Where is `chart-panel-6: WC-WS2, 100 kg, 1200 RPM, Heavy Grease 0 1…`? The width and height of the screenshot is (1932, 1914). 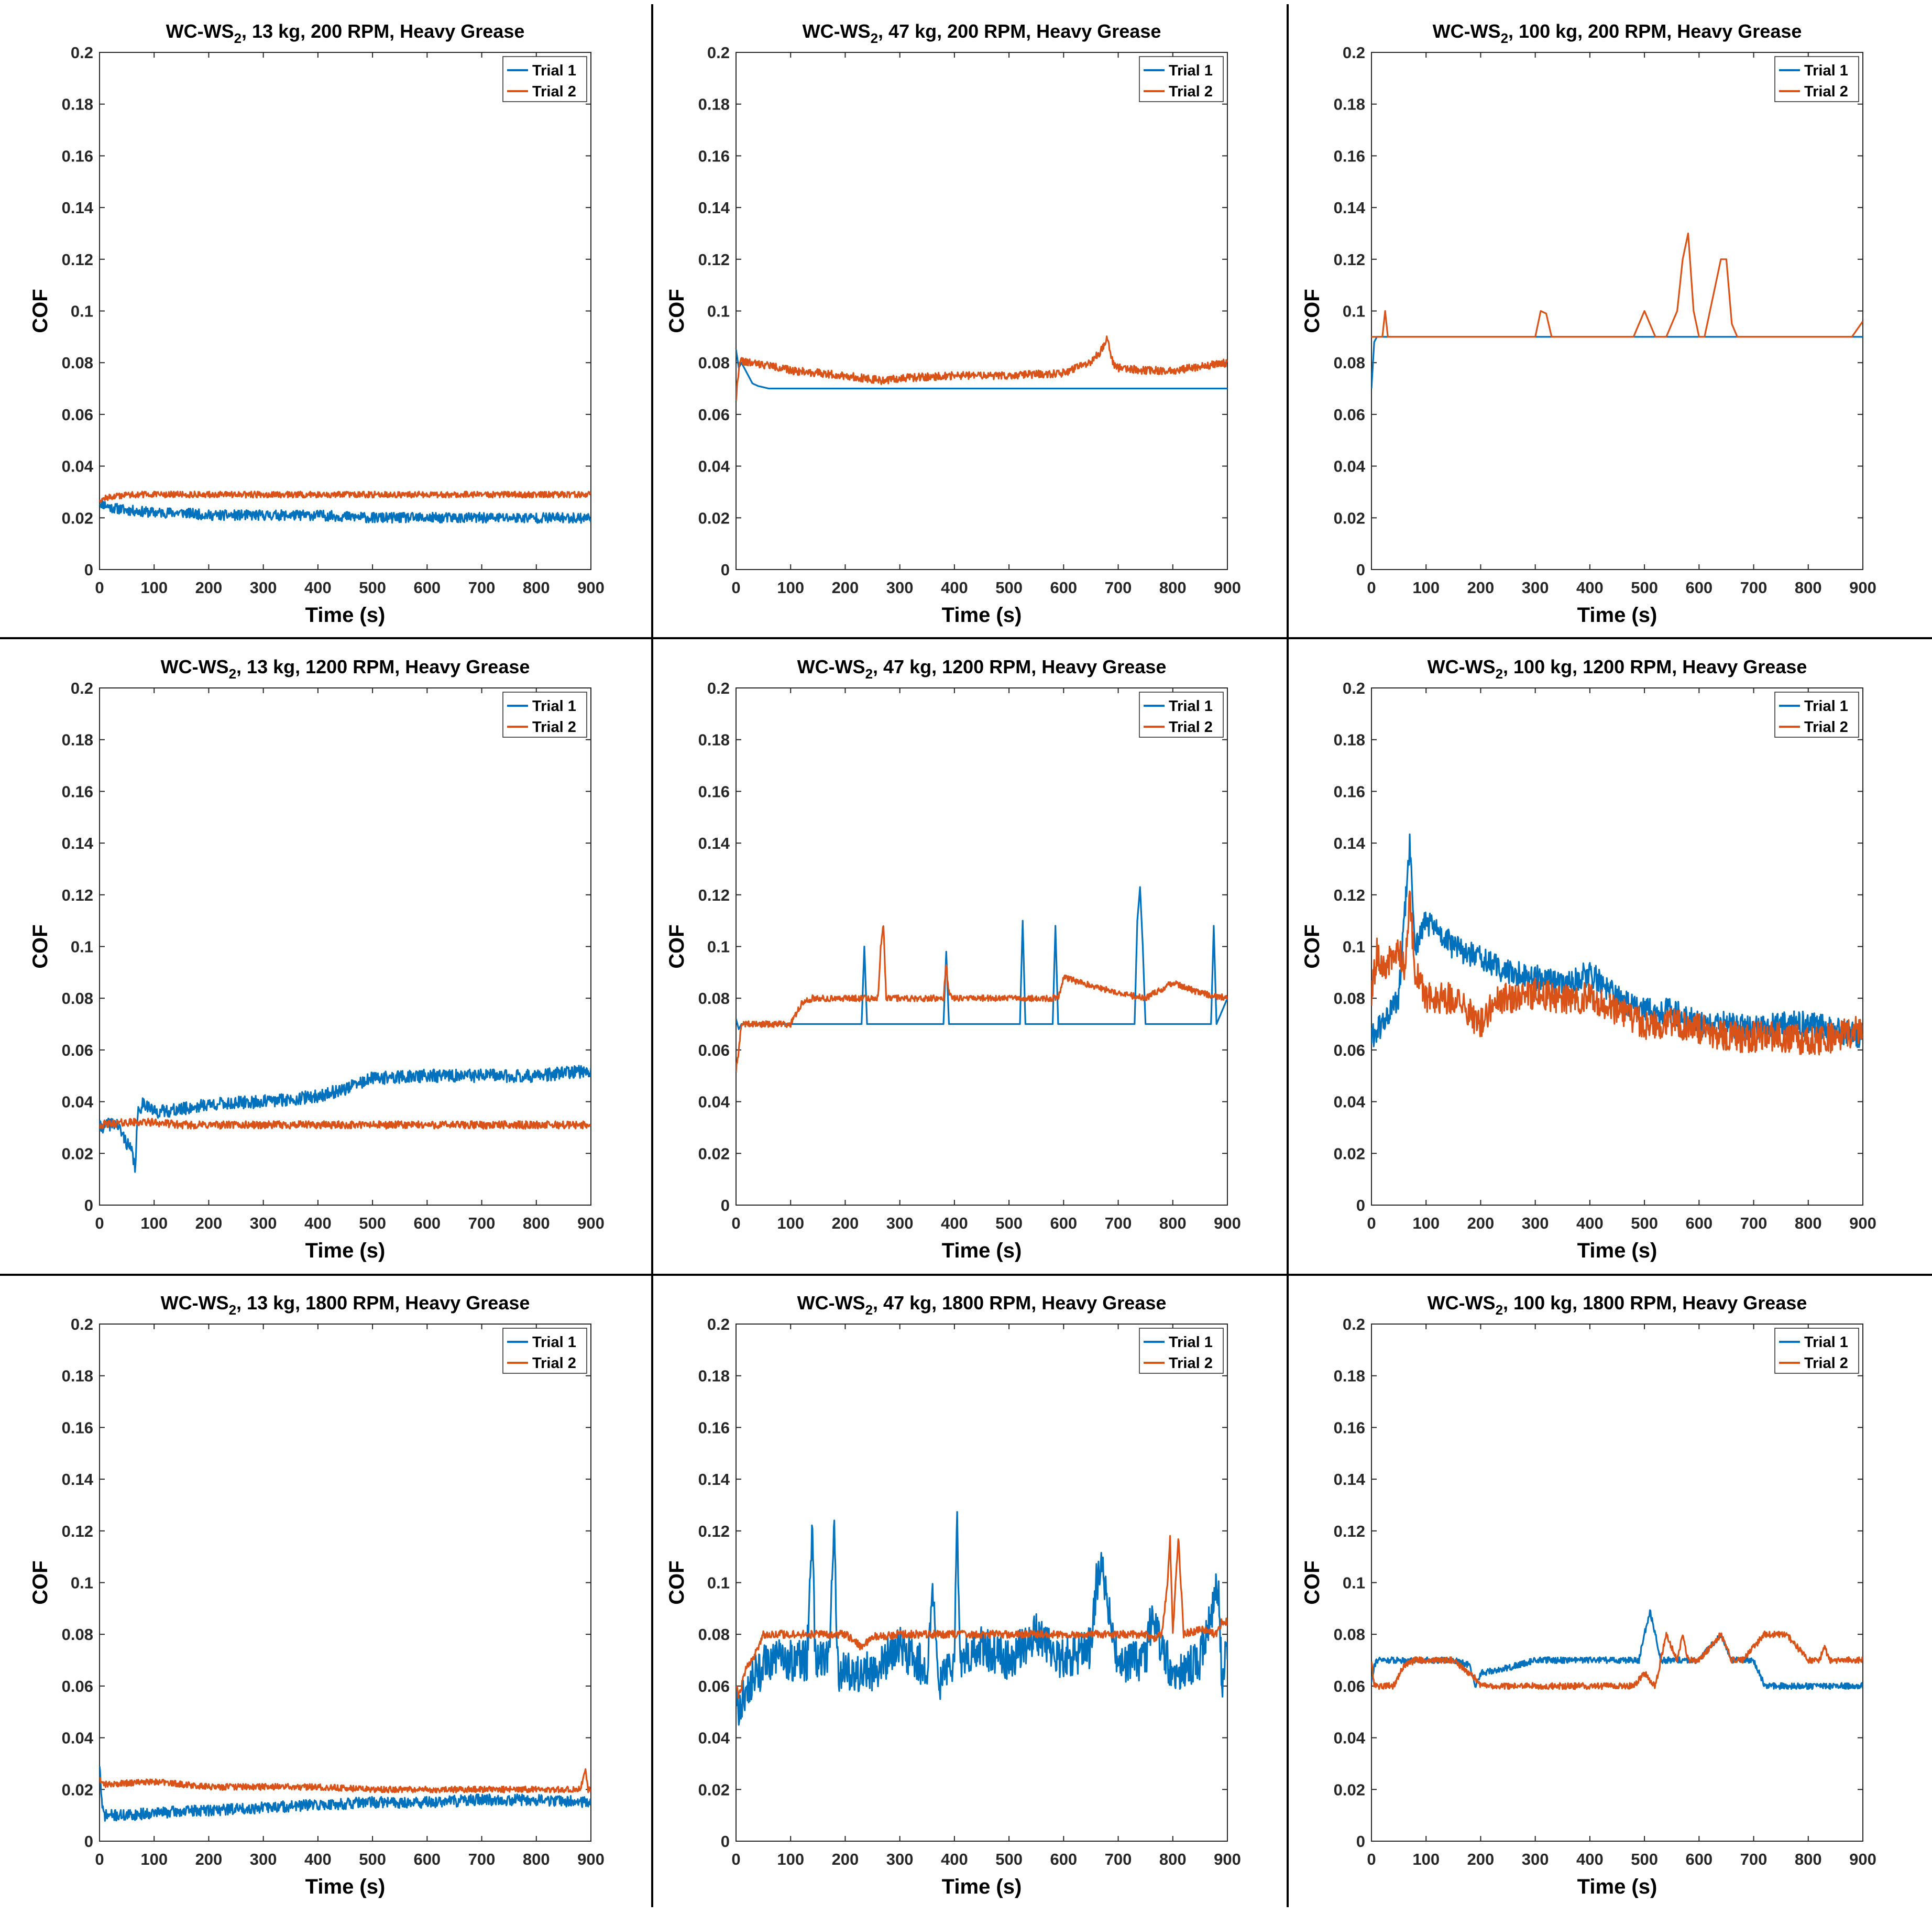 chart-panel-6: WC-WS2, 100 kg, 1200 RPM, Heavy Grease 0 1… is located at coordinates (1589, 959).